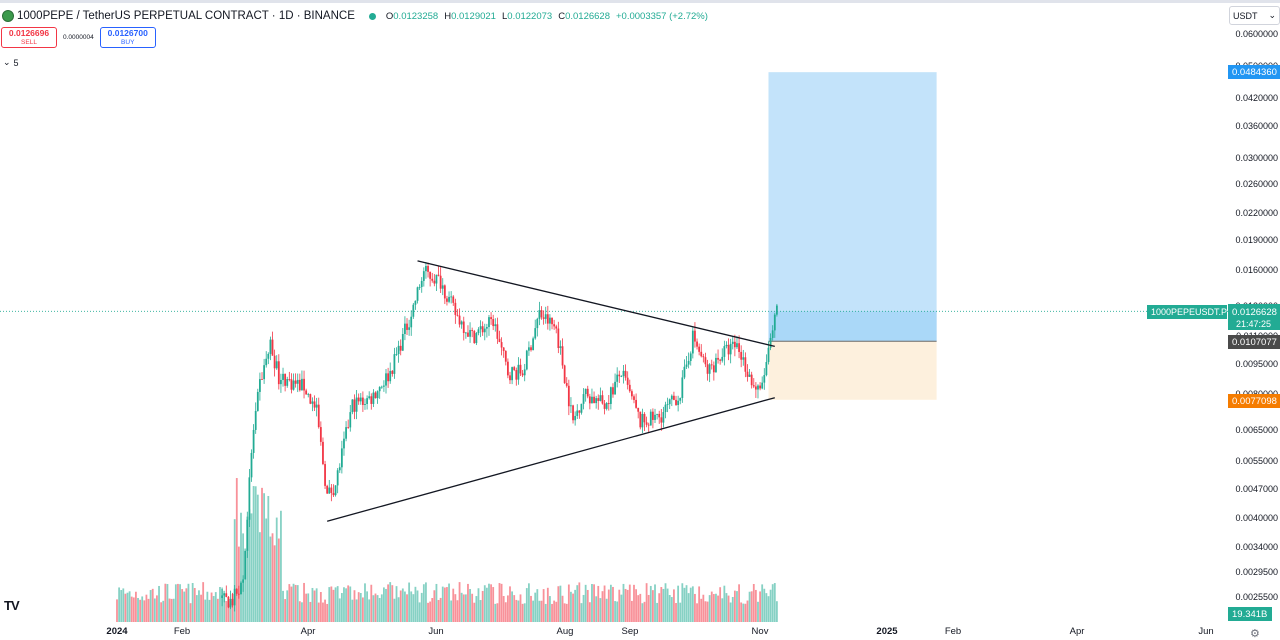 The width and height of the screenshot is (1280, 640). I want to click on last-price-tag-bg, so click(1254, 317).